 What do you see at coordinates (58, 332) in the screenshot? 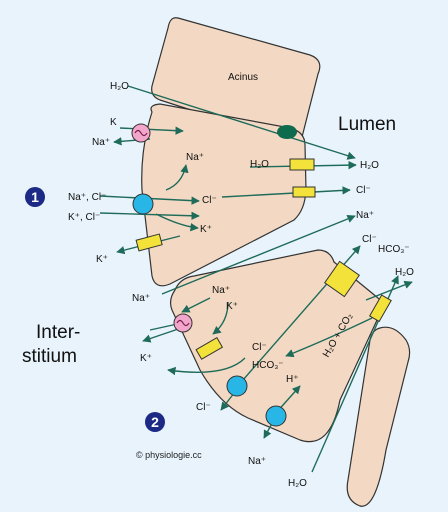
I see `interstitium-label-1: Inter-` at bounding box center [58, 332].